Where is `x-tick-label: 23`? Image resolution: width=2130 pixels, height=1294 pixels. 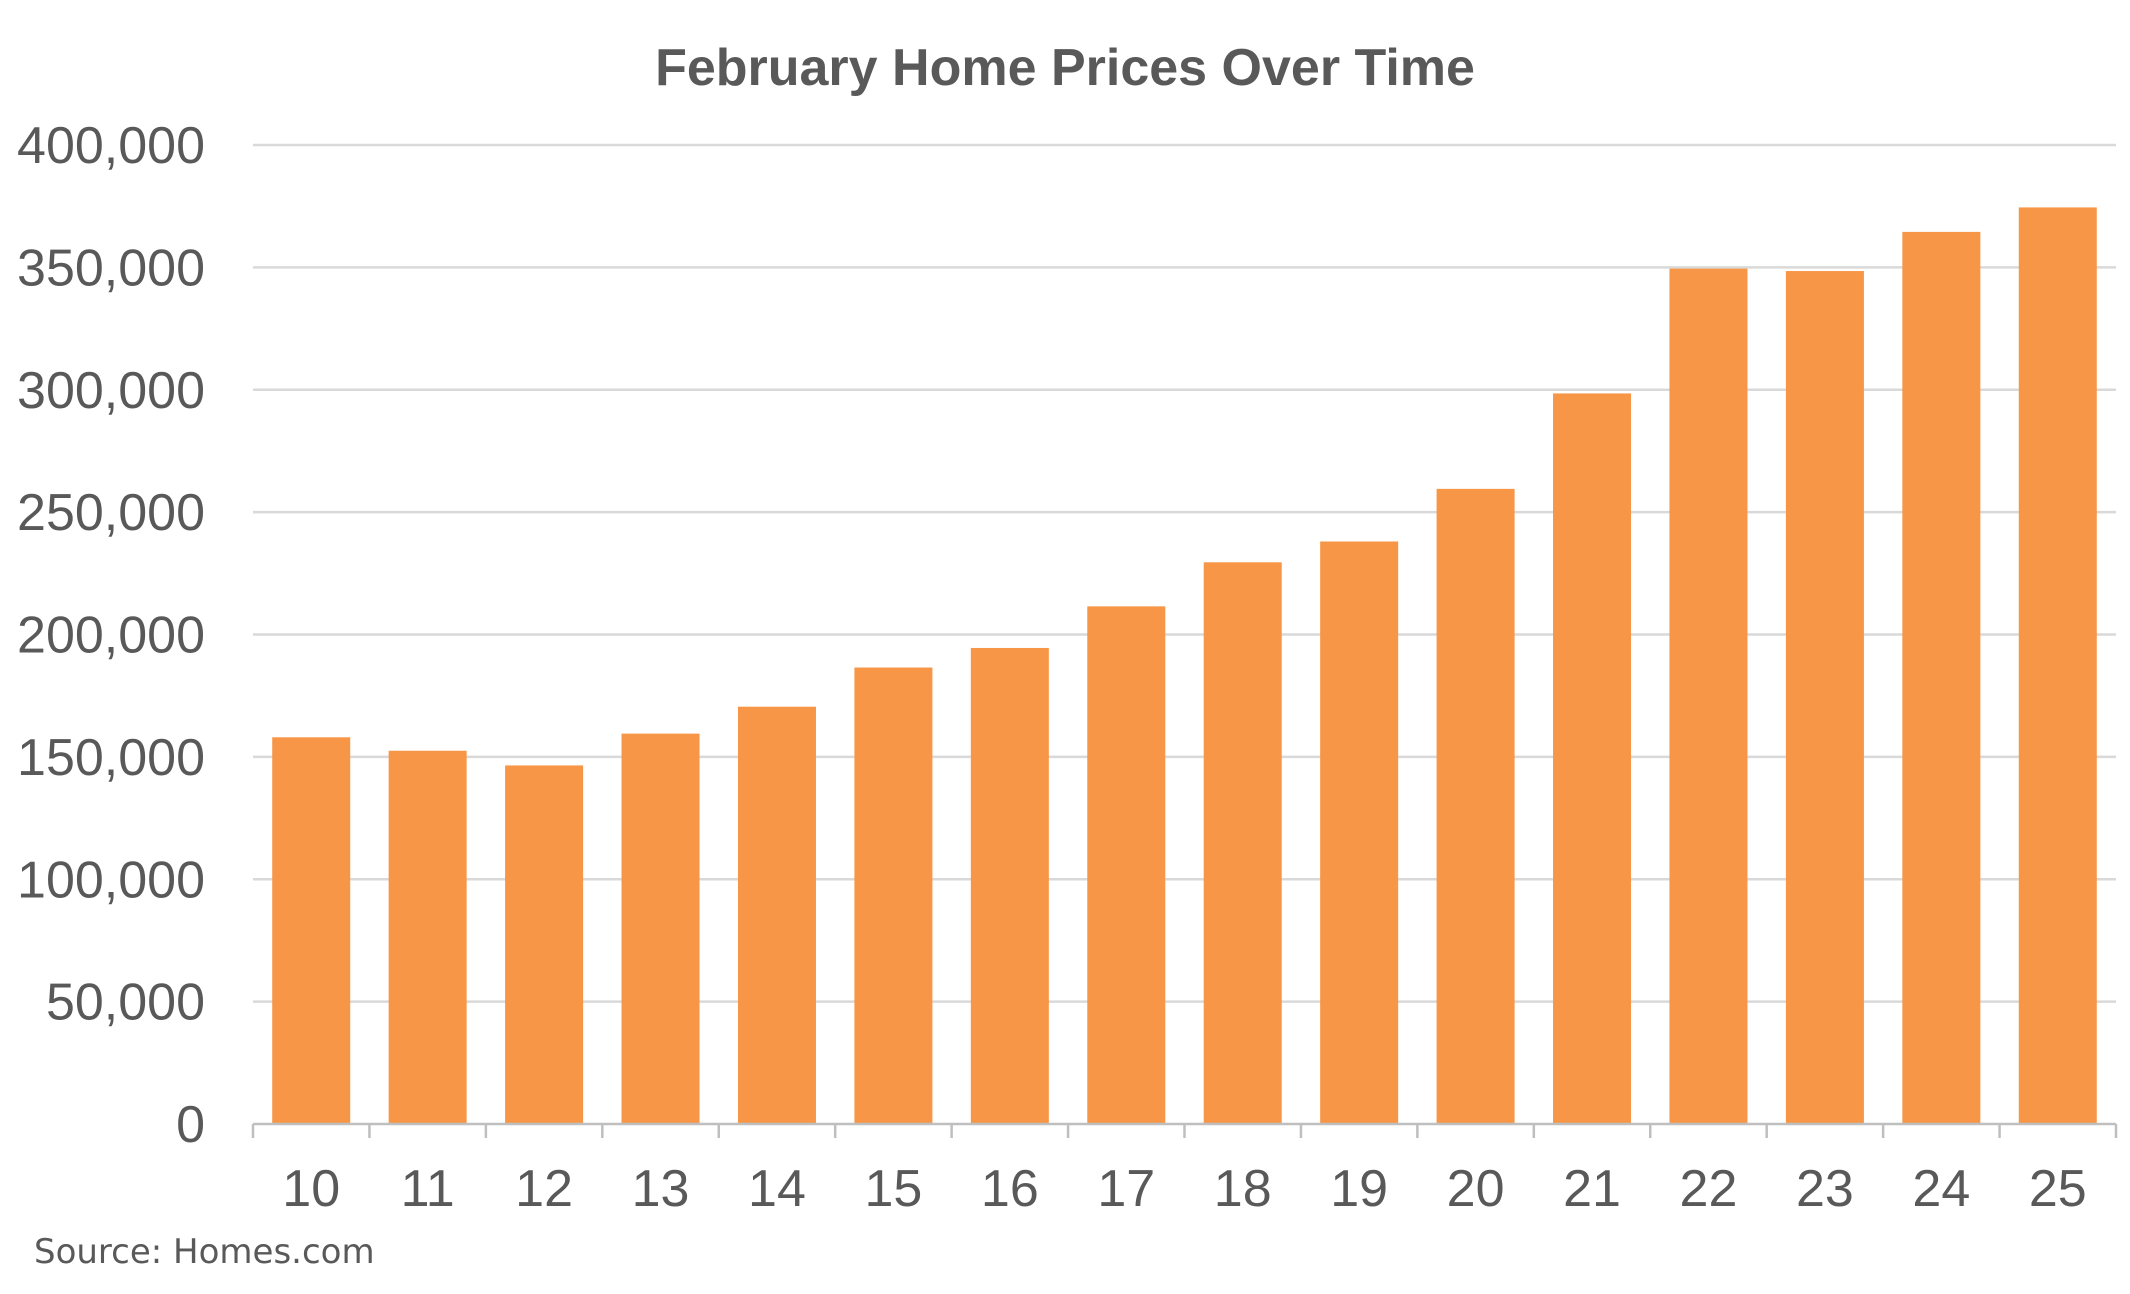
x-tick-label: 23 is located at coordinates (1825, 1189).